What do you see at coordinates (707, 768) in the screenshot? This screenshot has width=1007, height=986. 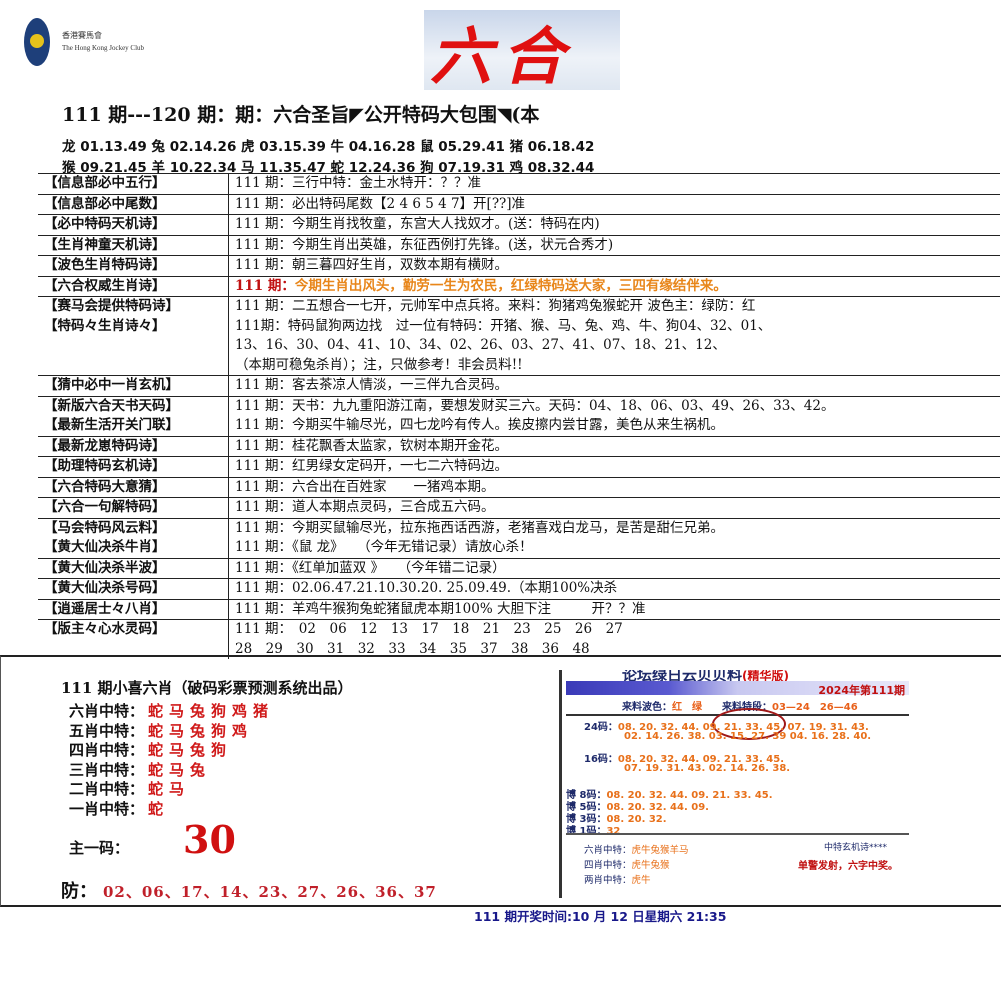 I see `card-code-value: 07. 19. 31. 43. 02. 14. 26. 38.` at bounding box center [707, 768].